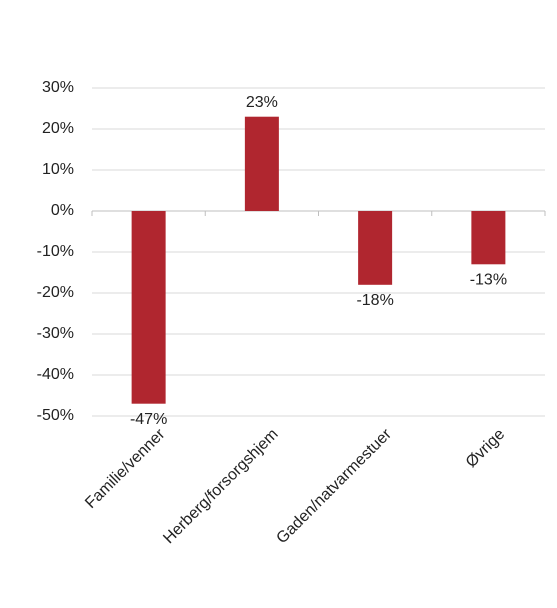  I want to click on y-tick-label: 0%, so click(62, 210).